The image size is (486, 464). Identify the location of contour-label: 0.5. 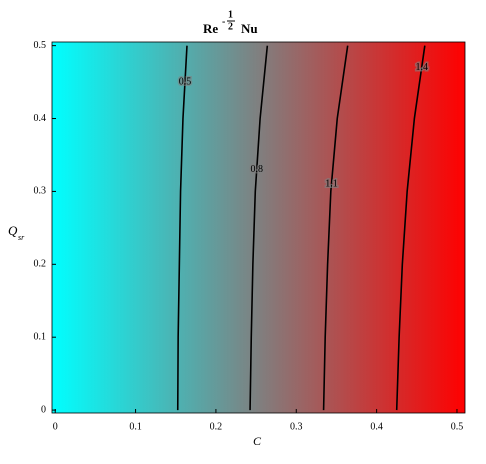
(185, 81).